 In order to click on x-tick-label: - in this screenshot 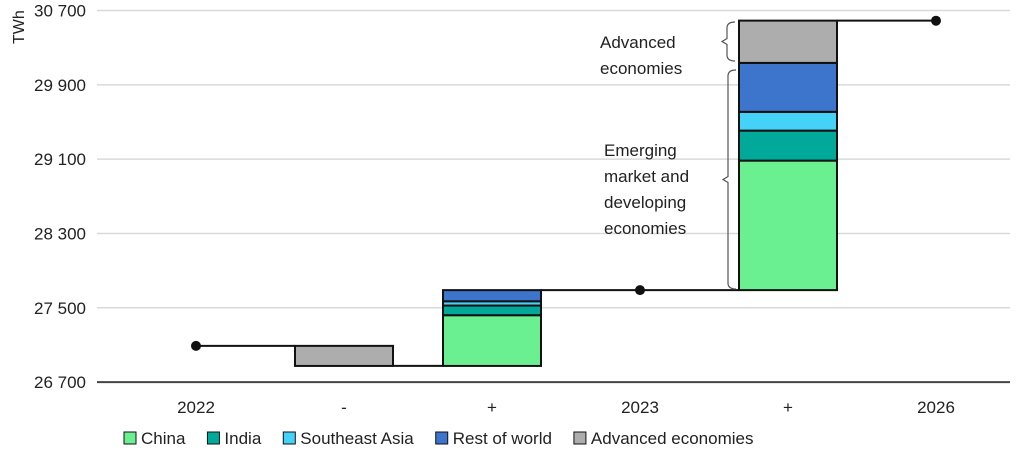, I will do `click(344, 407)`.